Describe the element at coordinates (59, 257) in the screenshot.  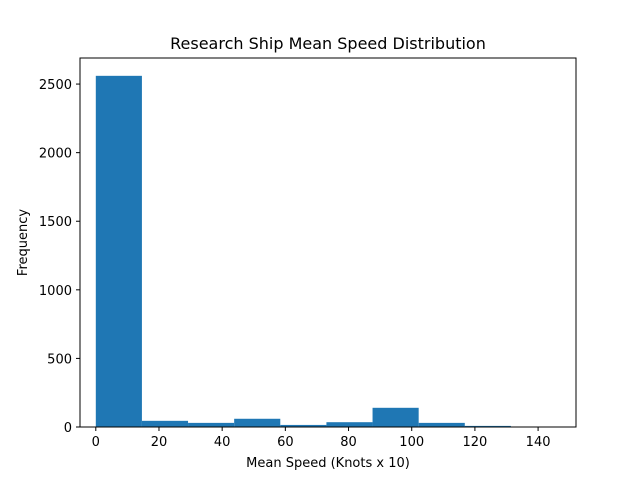
I see `y-axis: 0 500 1000 1500 2000 2500` at that location.